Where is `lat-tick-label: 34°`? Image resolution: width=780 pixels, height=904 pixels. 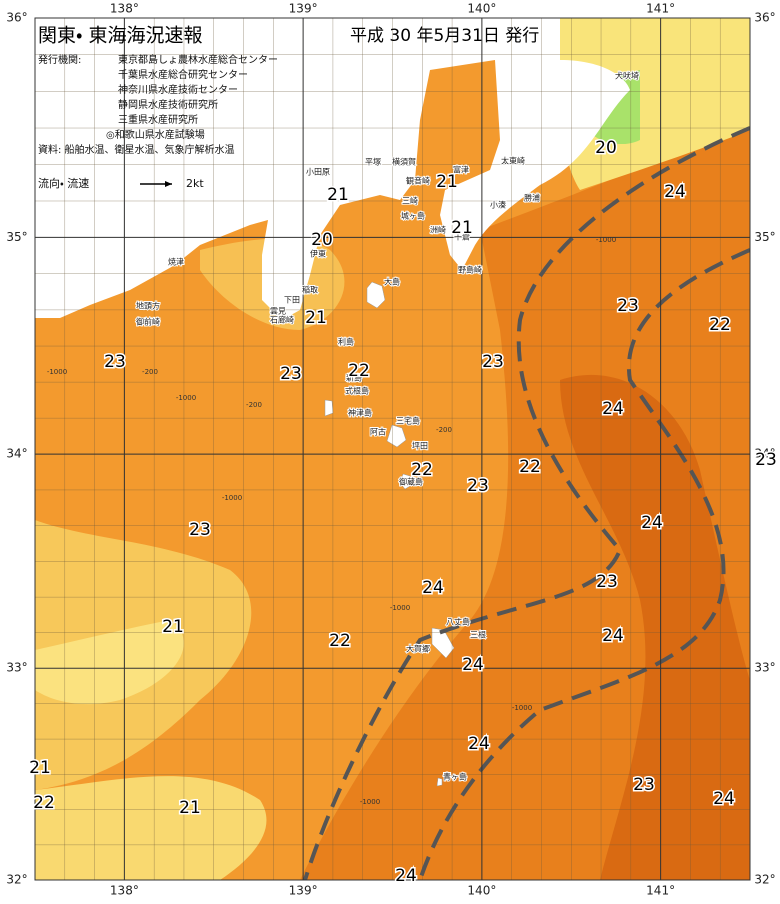
lat-tick-label: 34° is located at coordinates (764, 454).